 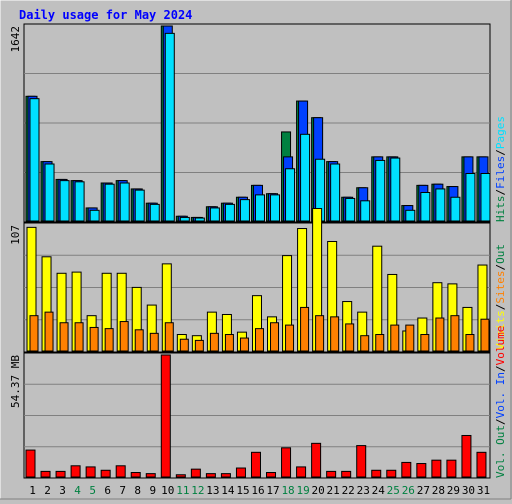 I want to click on y-axis-label: 54.37 MB, so click(x=15, y=381).